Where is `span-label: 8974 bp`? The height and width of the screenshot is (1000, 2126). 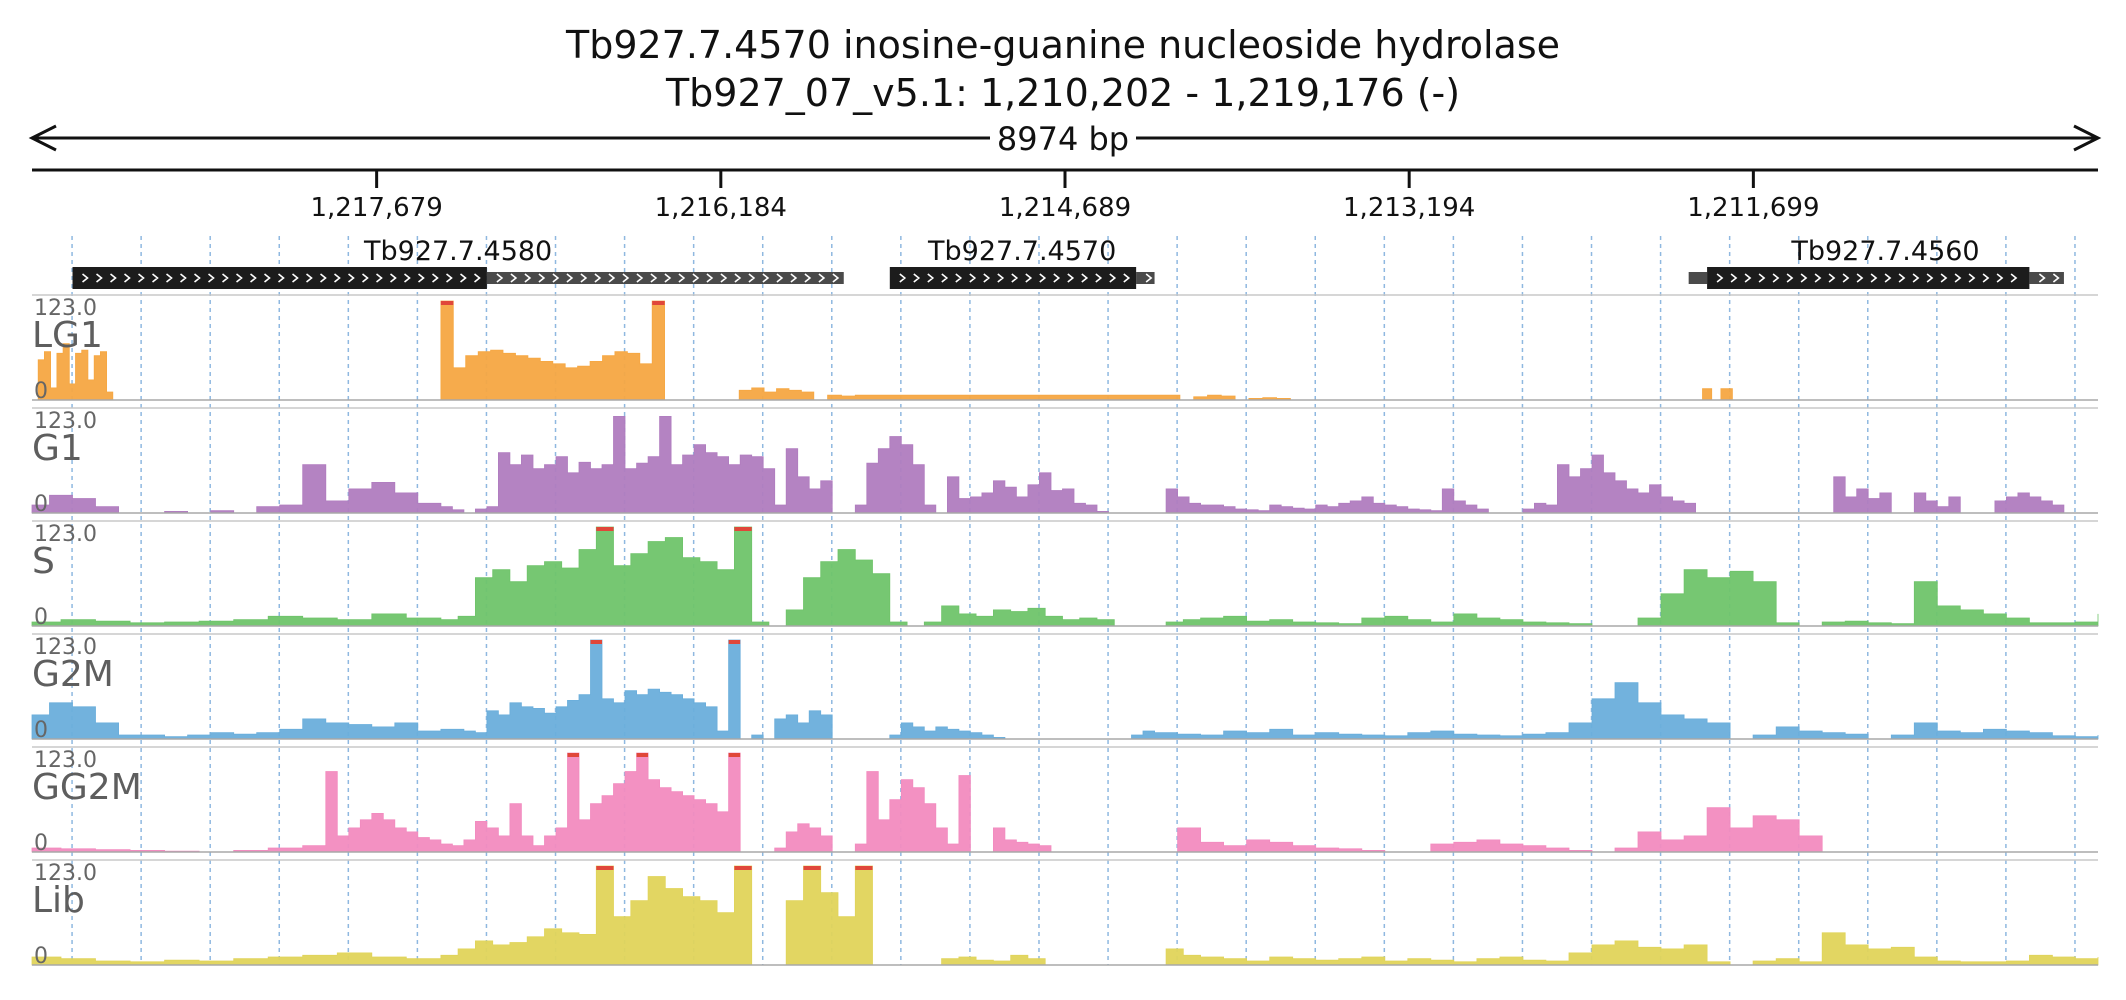 span-label: 8974 bp is located at coordinates (1063, 139).